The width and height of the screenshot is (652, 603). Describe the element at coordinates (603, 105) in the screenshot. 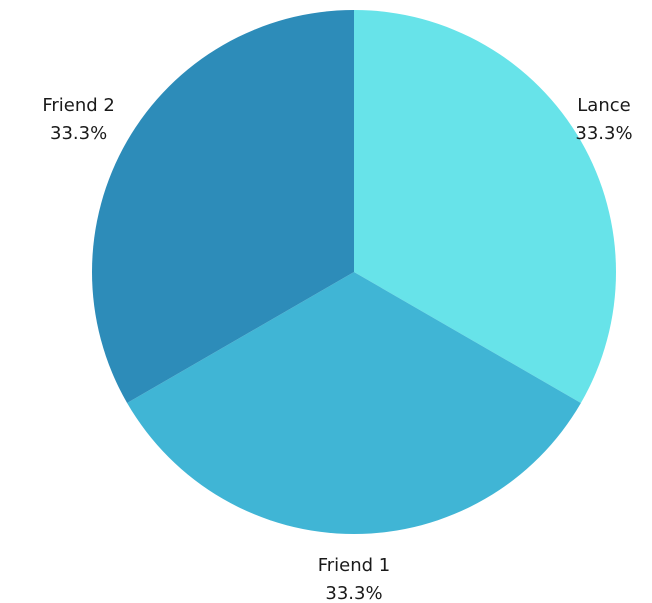

I see `slice-label-name: Lance` at that location.